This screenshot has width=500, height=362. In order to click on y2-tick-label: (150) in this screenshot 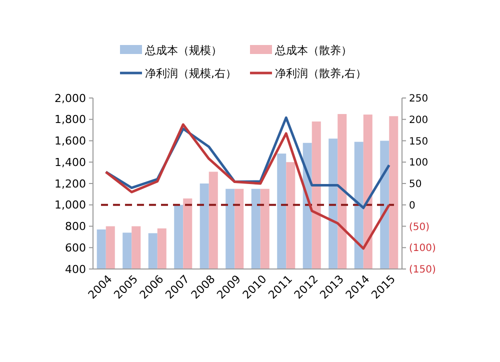, I will do `click(422, 270)`.